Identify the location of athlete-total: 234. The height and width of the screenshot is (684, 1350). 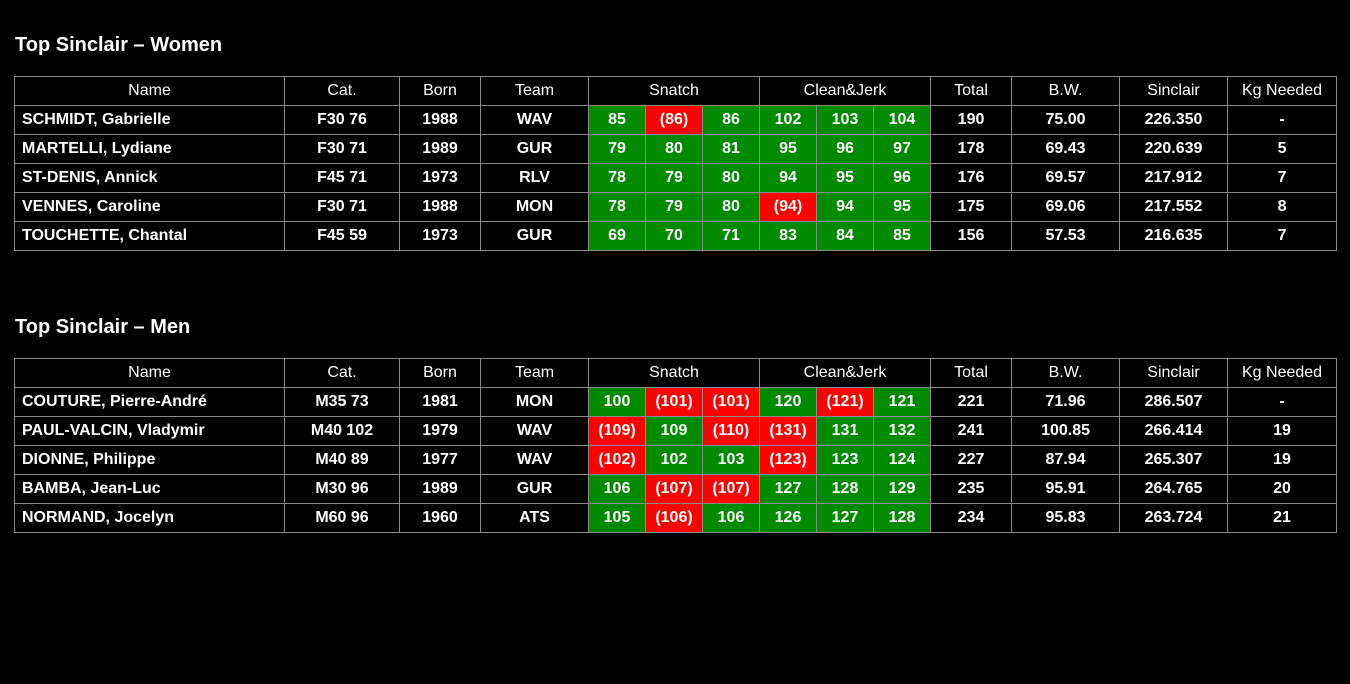
(971, 518).